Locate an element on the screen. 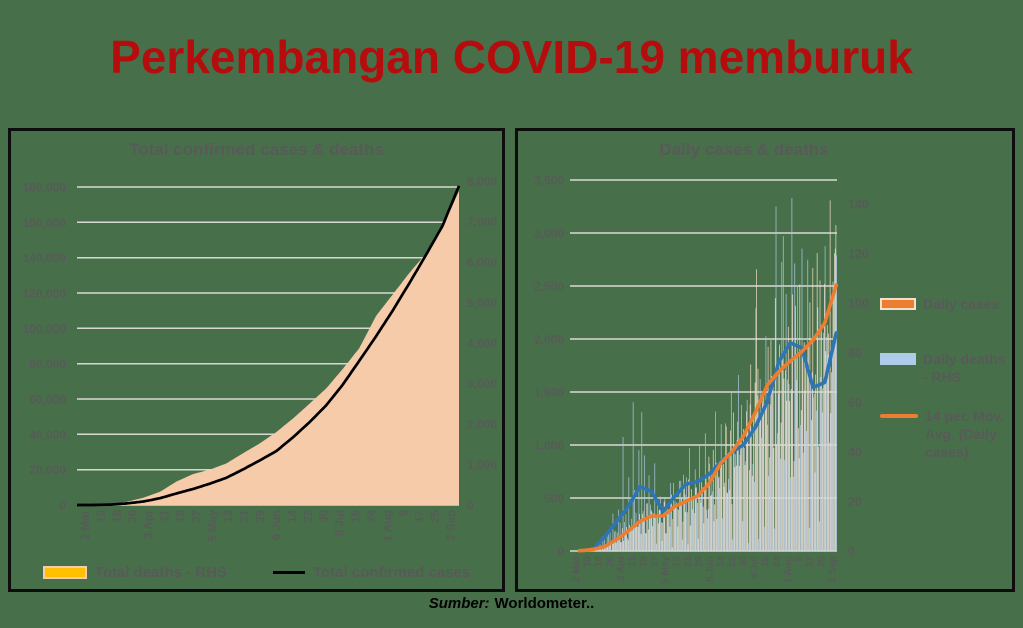 This screenshot has width=1023, height=628. left-axis-tick-label: 2,000 is located at coordinates (549, 340).